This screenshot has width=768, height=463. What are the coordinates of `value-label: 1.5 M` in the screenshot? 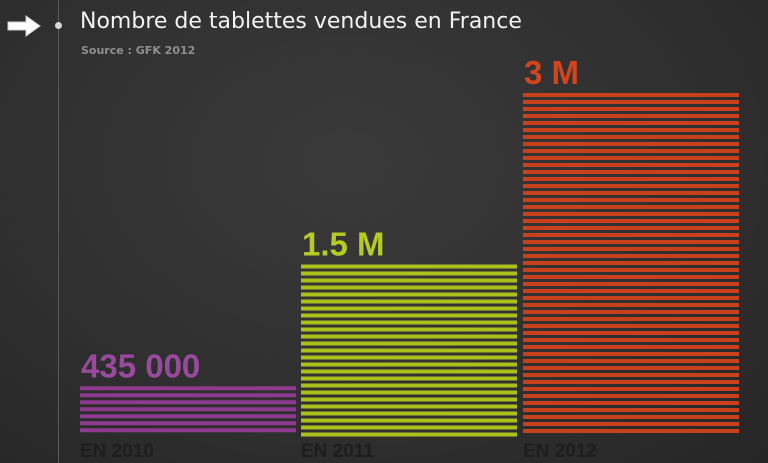 It's located at (343, 244).